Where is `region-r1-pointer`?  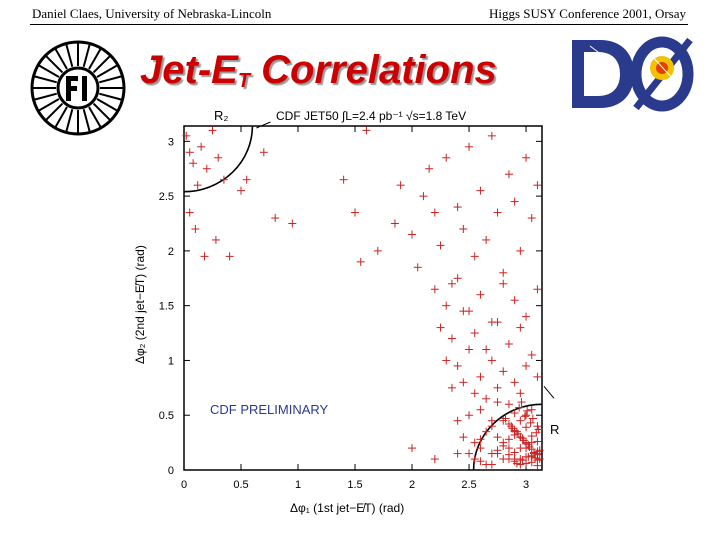
region-r1-pointer is located at coordinates (549, 392).